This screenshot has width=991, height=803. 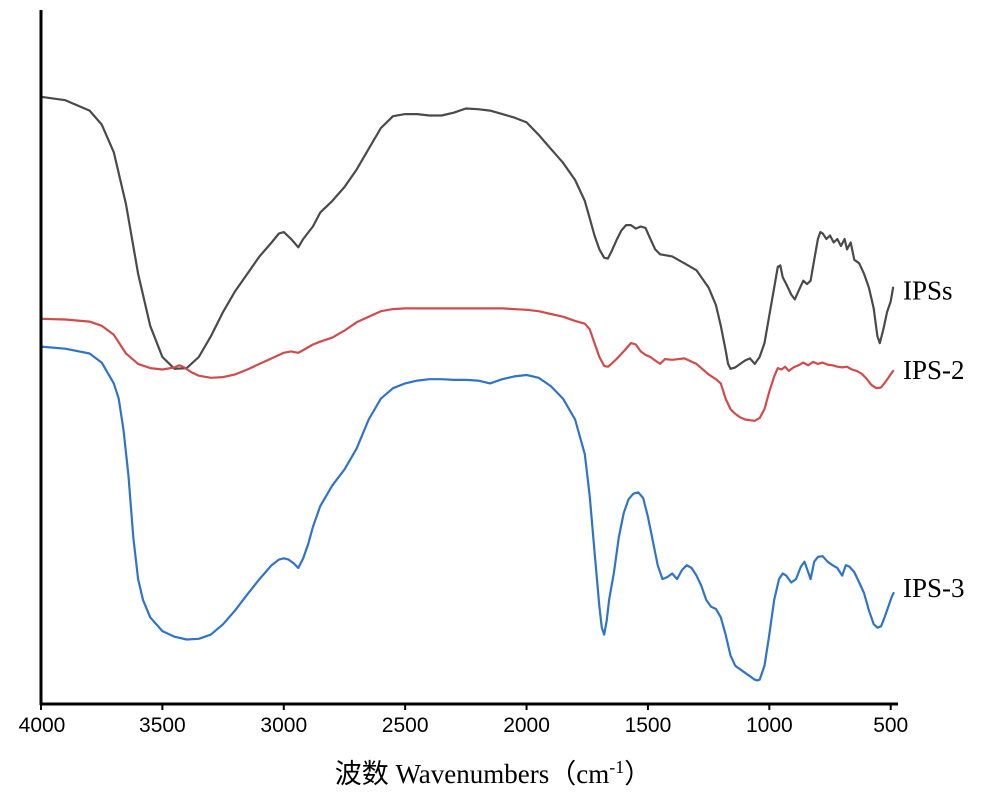 I want to click on x-tick-label-1000: 1000, so click(x=769, y=725).